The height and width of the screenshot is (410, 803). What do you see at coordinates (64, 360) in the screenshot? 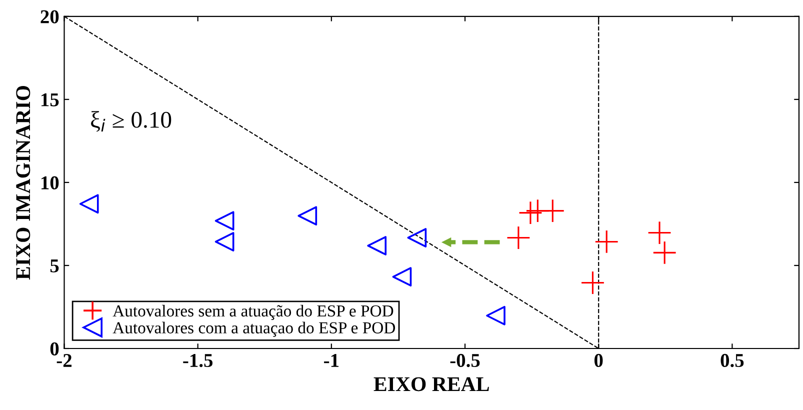
I see `x-tick-label: -2` at bounding box center [64, 360].